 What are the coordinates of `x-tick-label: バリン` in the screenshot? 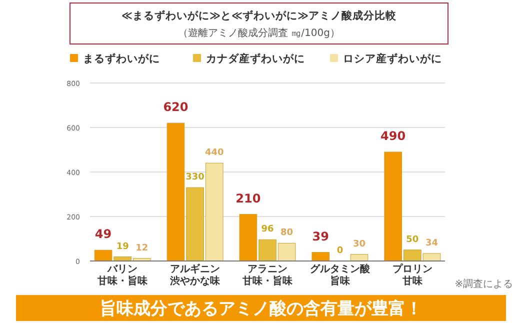 It's located at (122, 269).